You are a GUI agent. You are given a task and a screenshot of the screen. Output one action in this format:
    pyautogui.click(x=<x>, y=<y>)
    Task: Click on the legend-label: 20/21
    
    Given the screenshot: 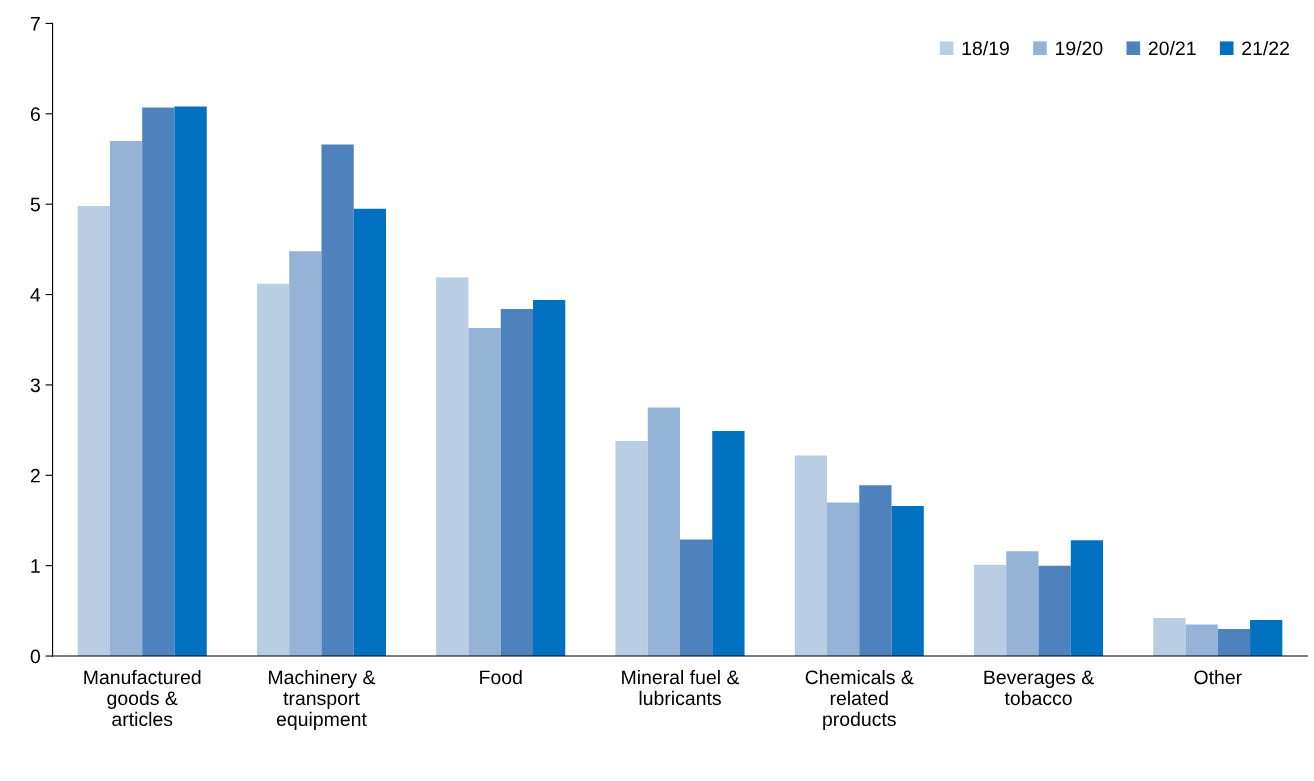 What is the action you would take?
    pyautogui.click(x=1172, y=48)
    